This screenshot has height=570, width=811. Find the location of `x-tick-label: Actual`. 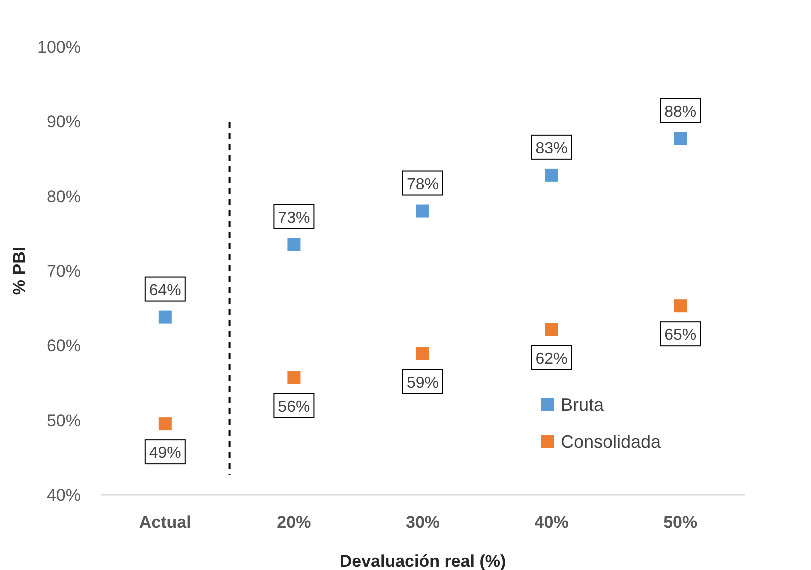

x-tick-label: Actual is located at coordinates (165, 522).